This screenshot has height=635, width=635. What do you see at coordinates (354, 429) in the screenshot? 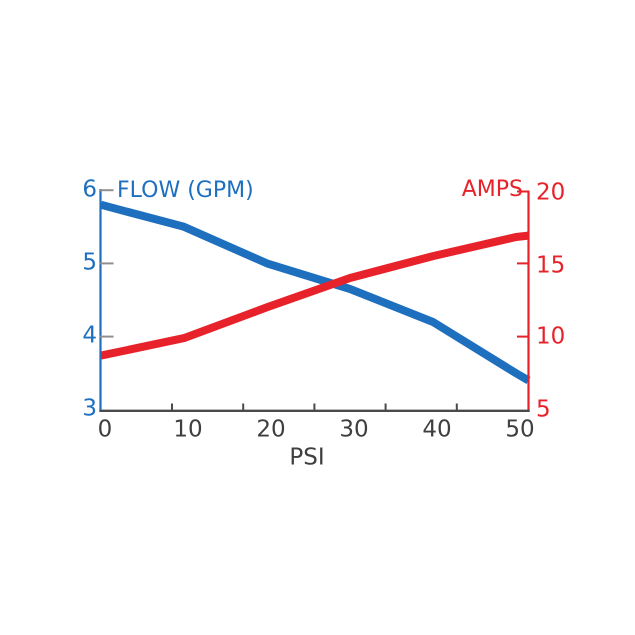
I see `psi-tick-label-30: 30` at bounding box center [354, 429].